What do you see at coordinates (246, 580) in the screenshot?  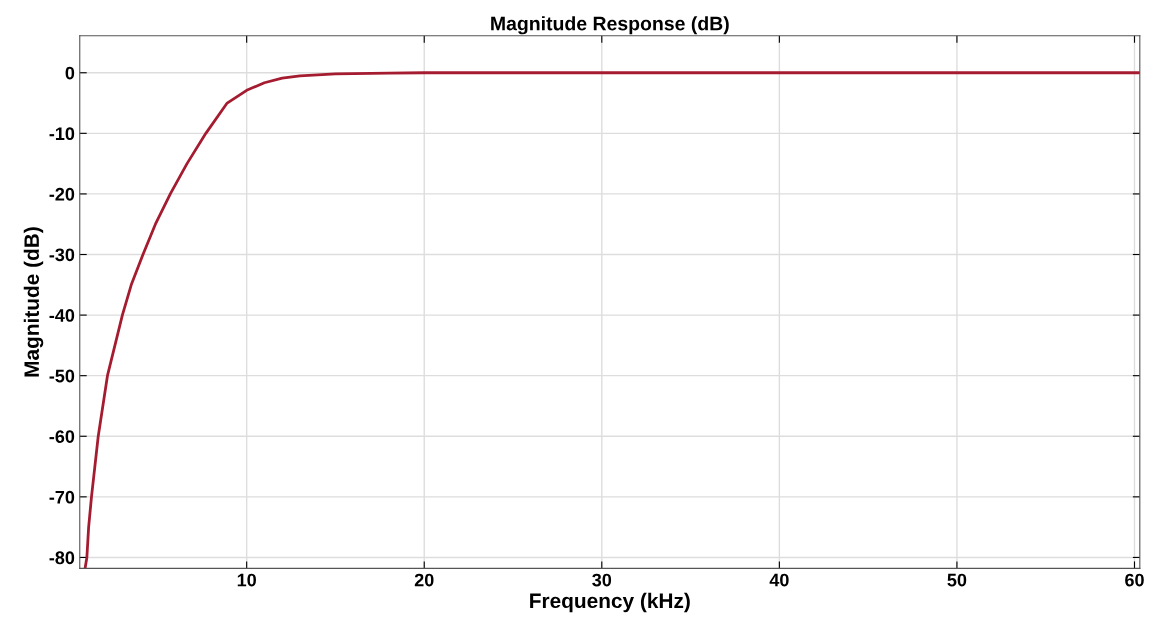 I see `x-tick-label: 10` at bounding box center [246, 580].